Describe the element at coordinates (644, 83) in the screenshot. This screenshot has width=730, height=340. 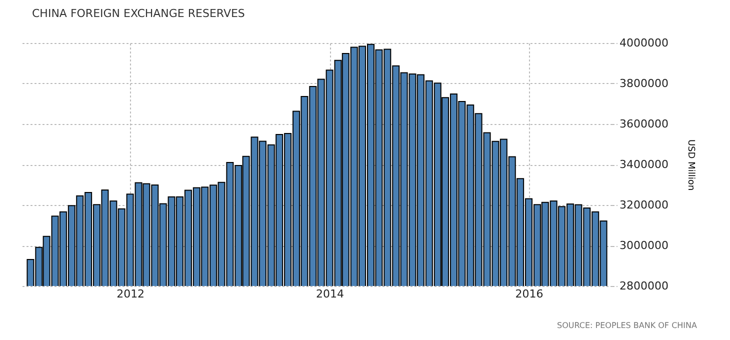
I see `y-tick-label: 3800000` at that location.